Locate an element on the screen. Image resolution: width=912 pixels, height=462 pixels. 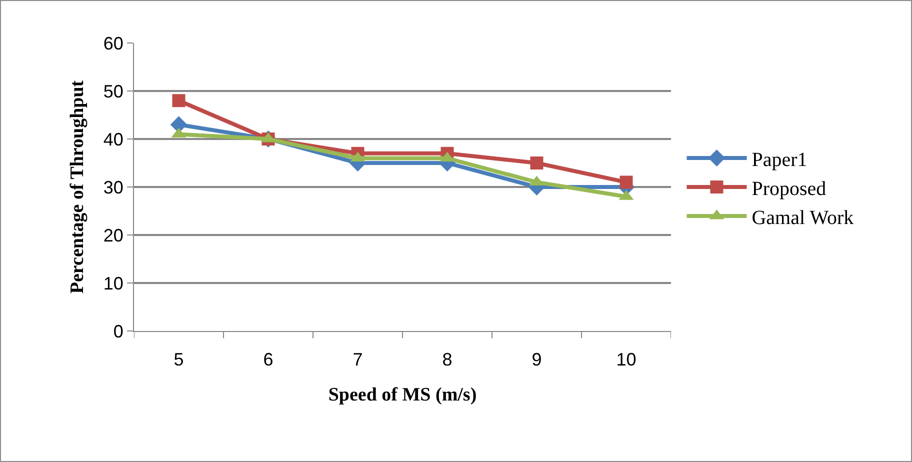
y-tick-label: 0 is located at coordinates (118, 331).